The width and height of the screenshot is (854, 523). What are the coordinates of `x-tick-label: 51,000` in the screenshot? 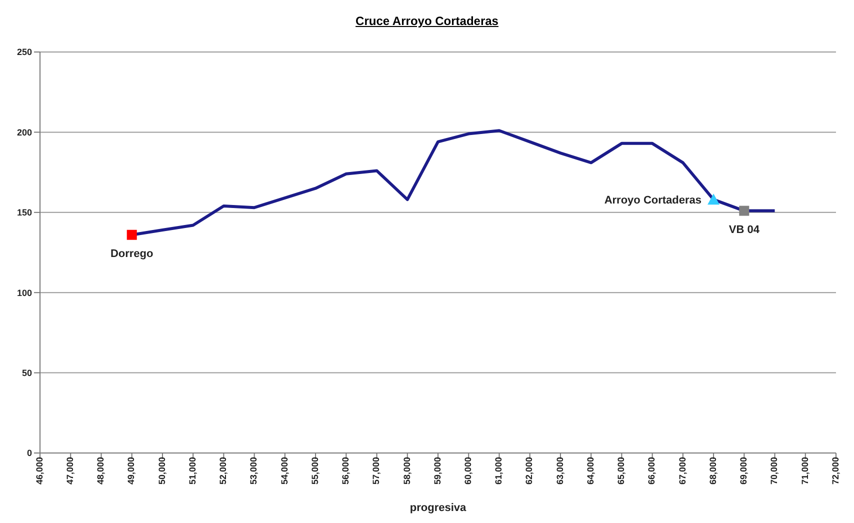 It's located at (192, 471).